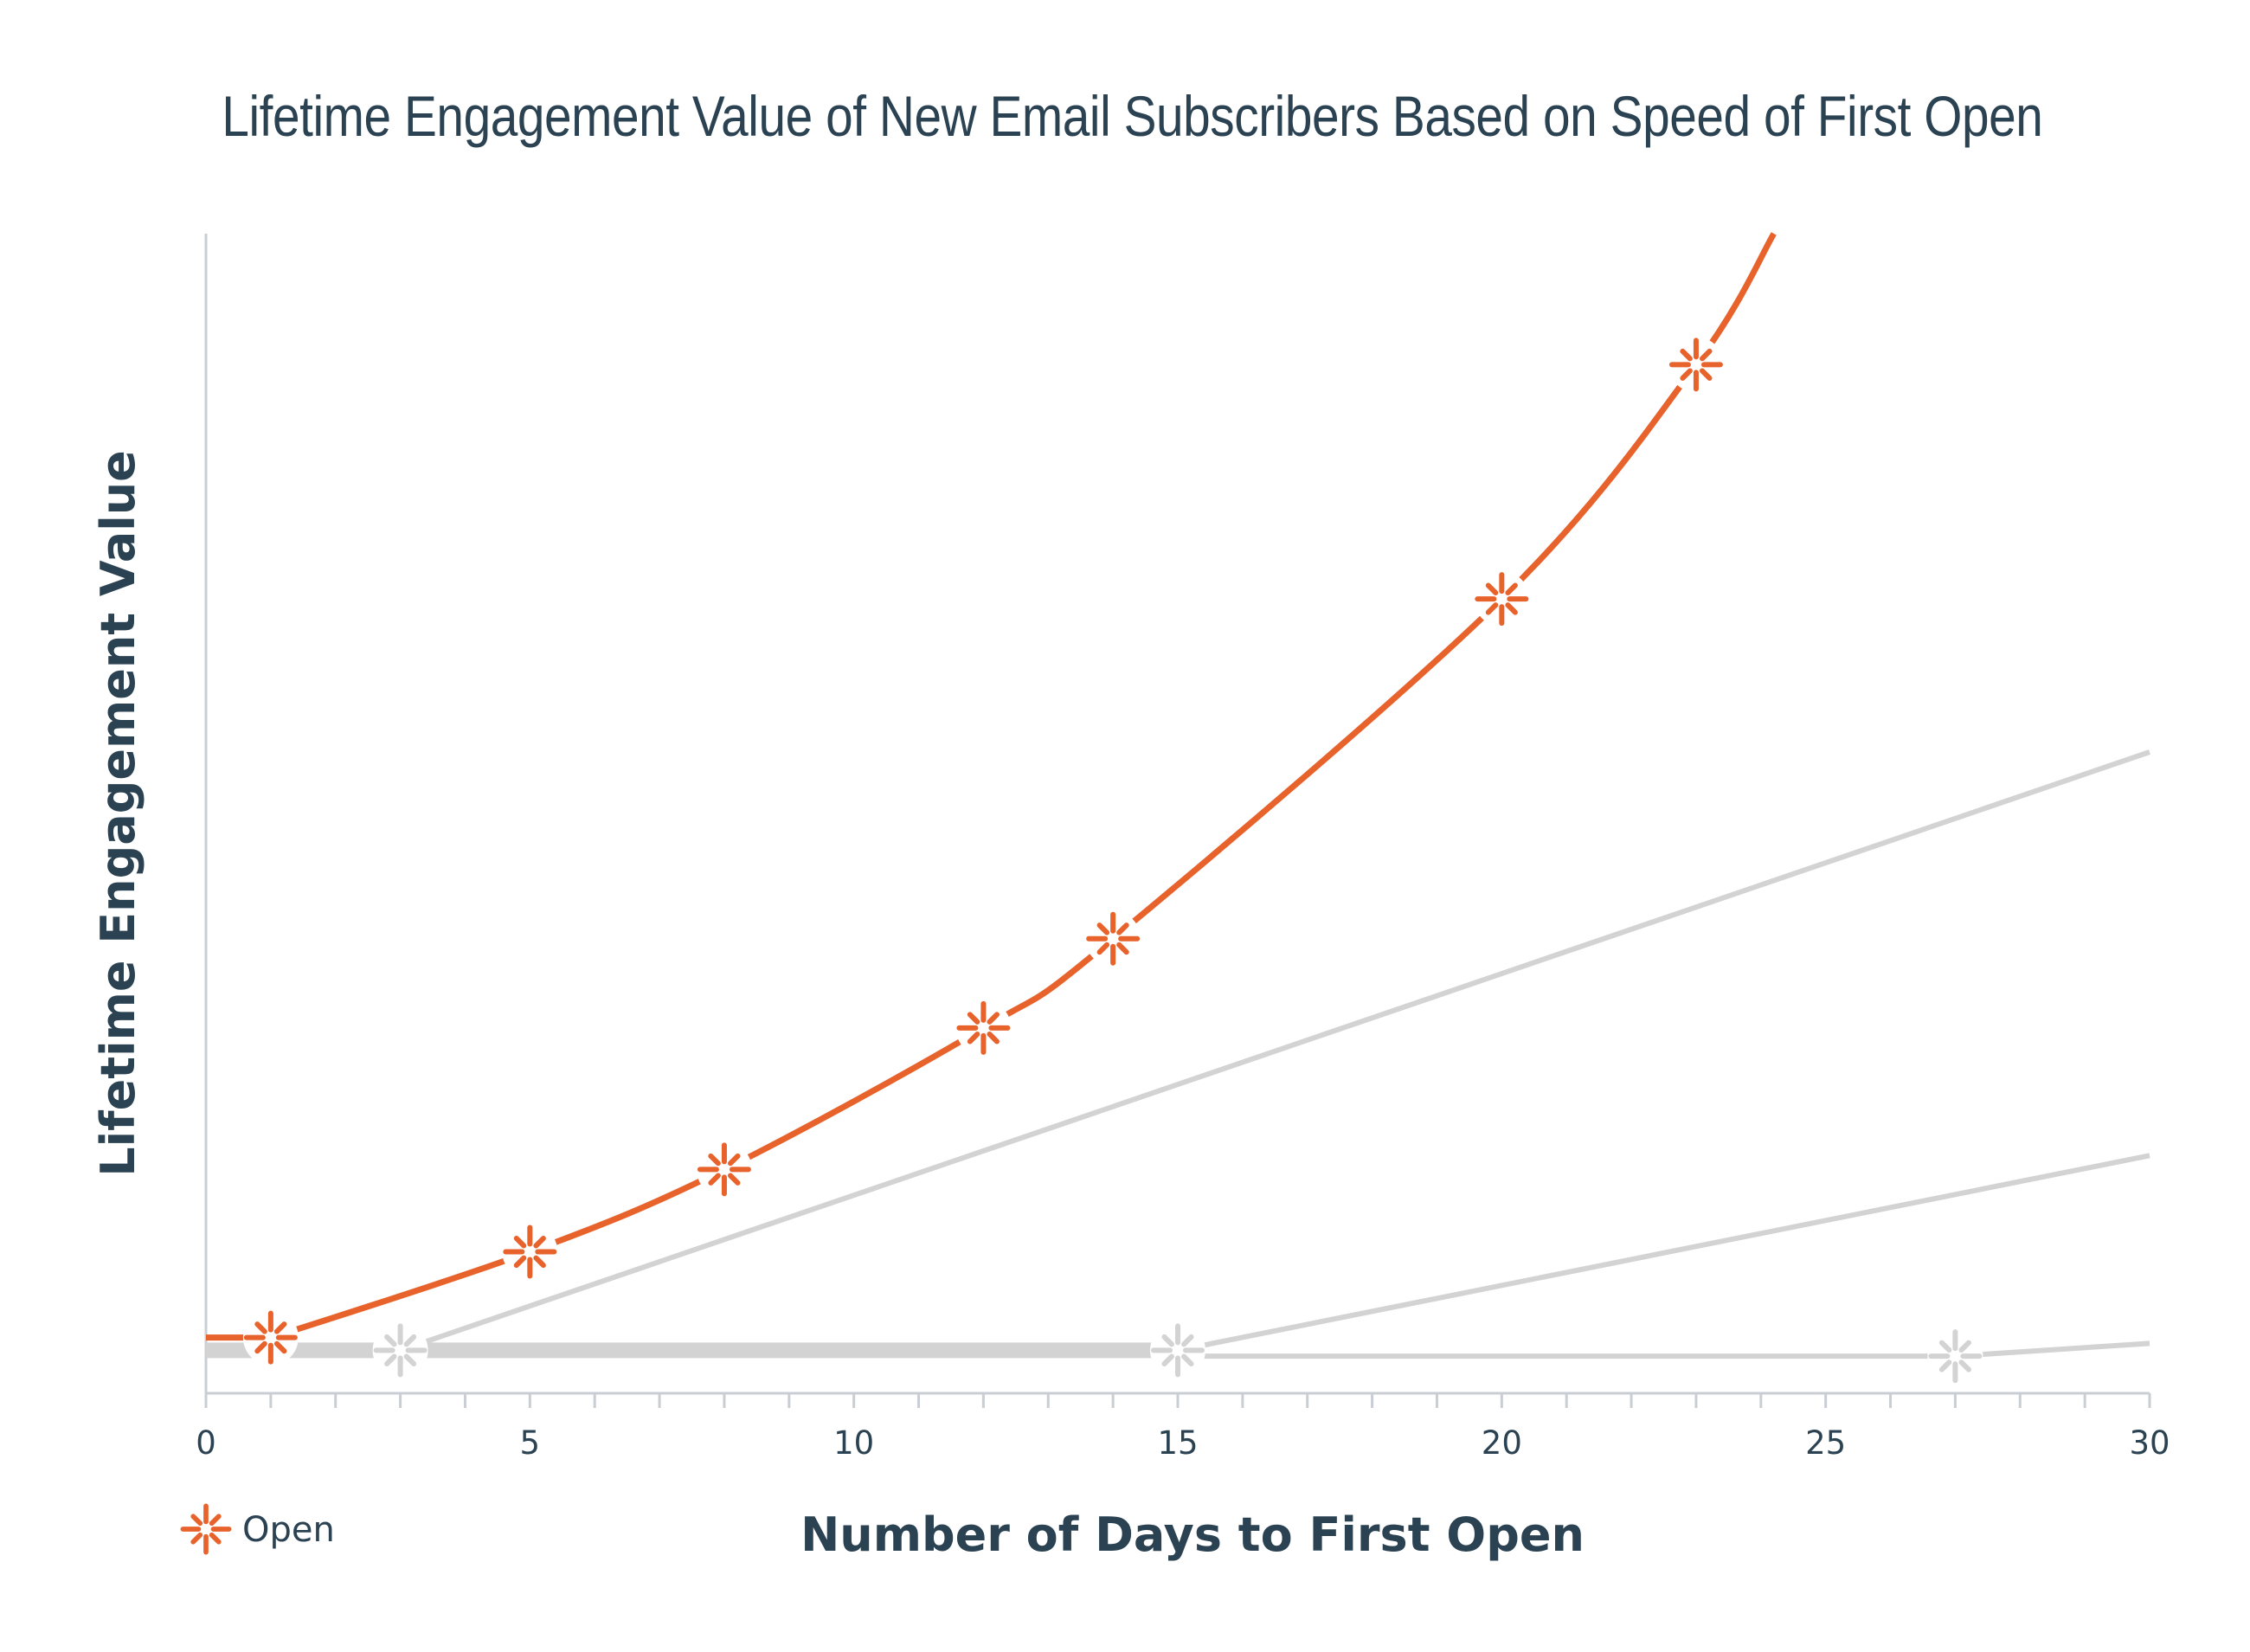 The width and height of the screenshot is (2250, 1652). What do you see at coordinates (118, 813) in the screenshot?
I see `y-axis-title: Lifetime Engagement Value` at bounding box center [118, 813].